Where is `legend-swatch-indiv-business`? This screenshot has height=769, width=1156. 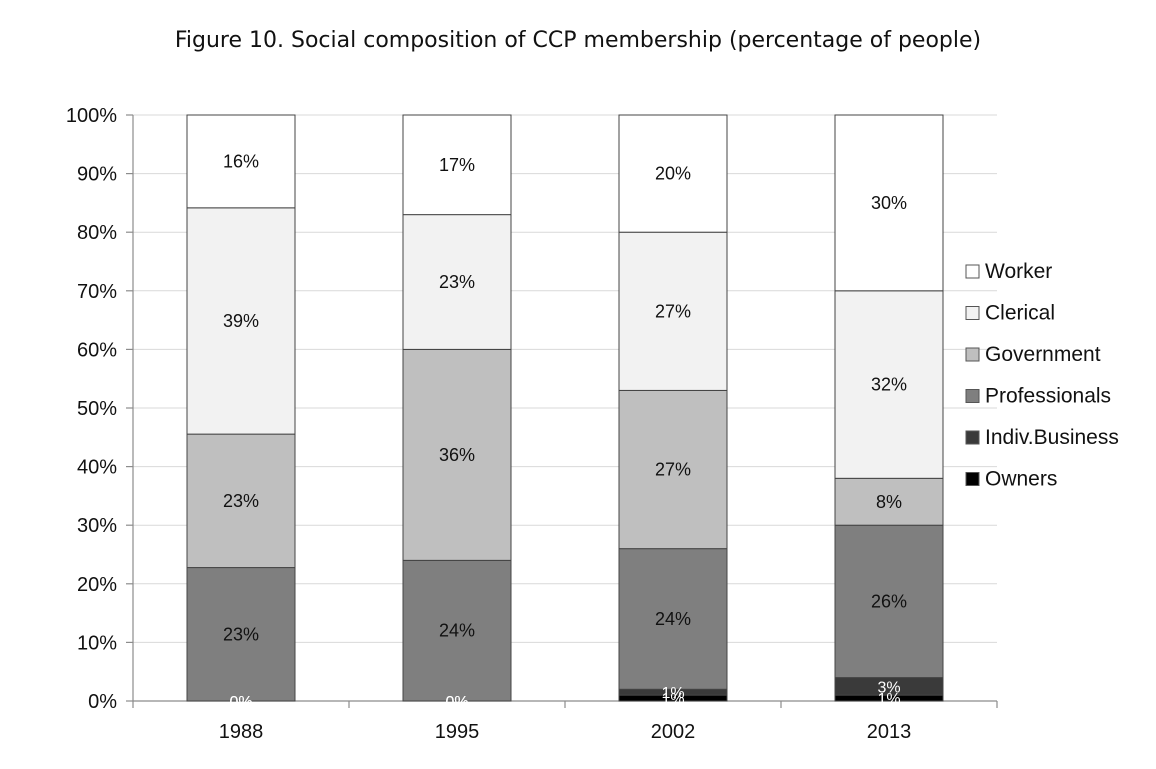 legend-swatch-indiv-business is located at coordinates (972, 437).